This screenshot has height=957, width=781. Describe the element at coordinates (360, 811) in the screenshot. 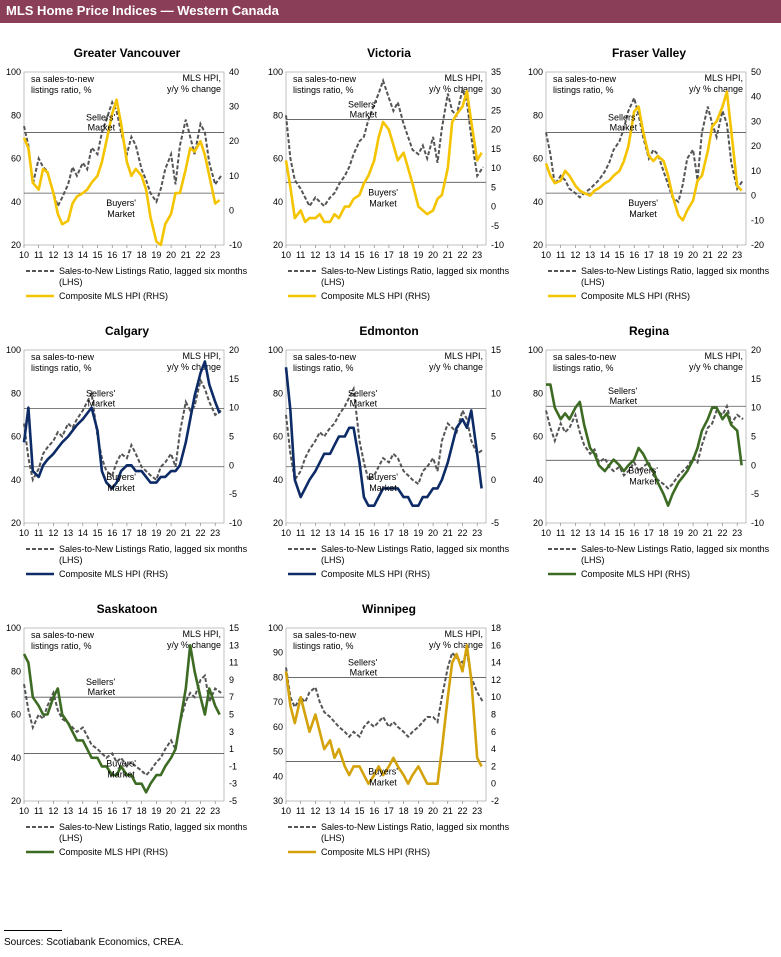

I see `x-tick-label: 15` at that location.